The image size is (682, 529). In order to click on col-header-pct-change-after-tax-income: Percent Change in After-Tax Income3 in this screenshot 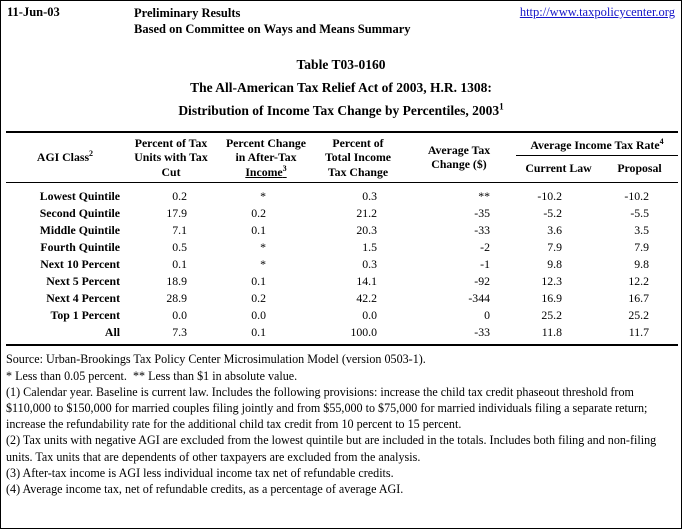, I will do `click(266, 157)`.